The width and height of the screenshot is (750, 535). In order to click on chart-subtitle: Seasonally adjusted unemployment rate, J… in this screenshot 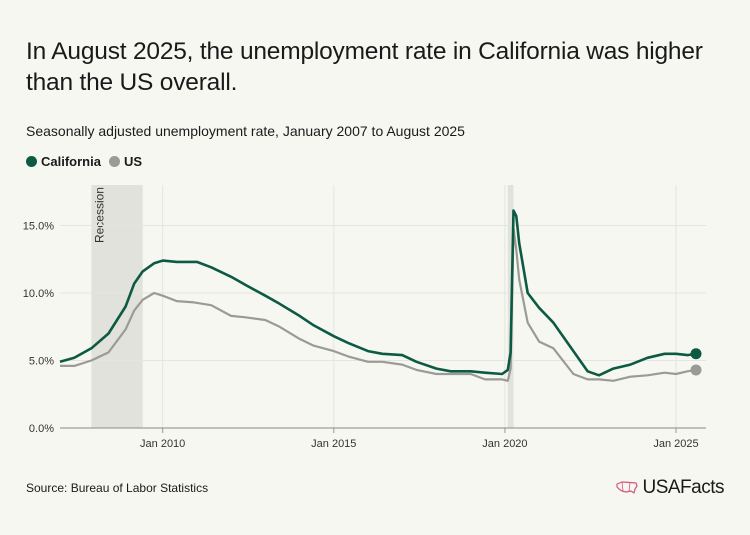, I will do `click(245, 131)`.